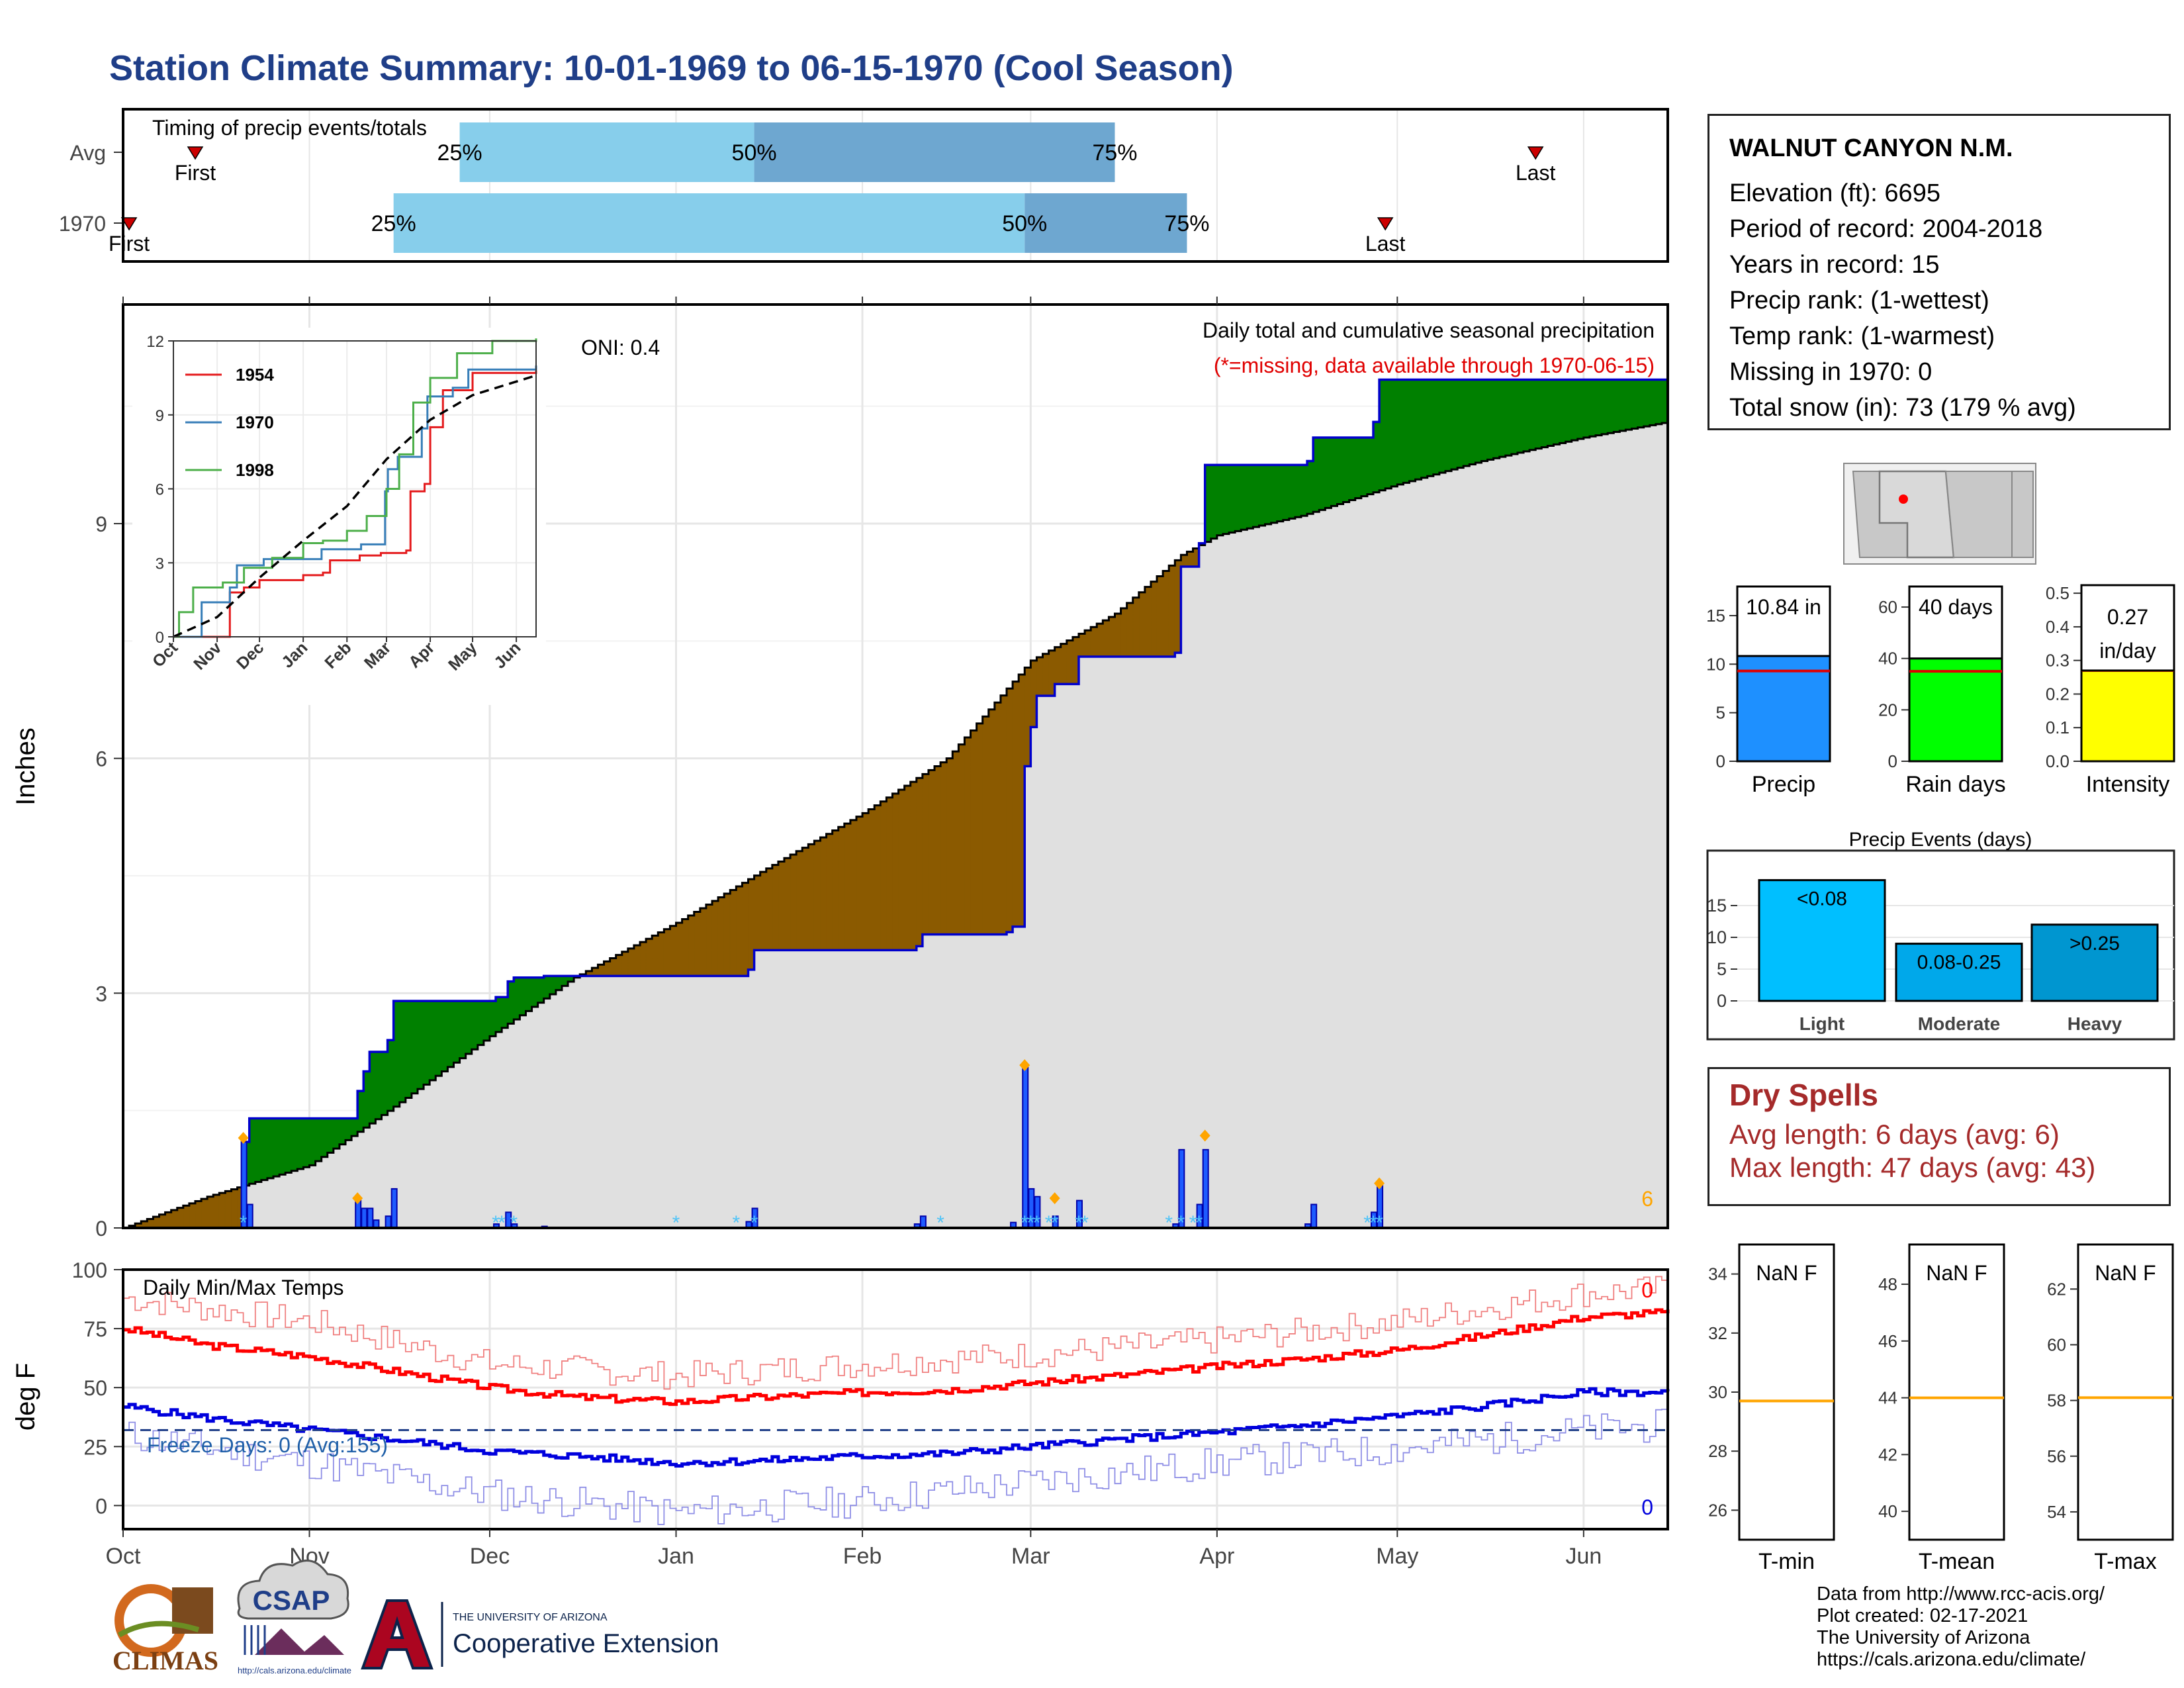  I want to click on map-state, so click(2022, 514).